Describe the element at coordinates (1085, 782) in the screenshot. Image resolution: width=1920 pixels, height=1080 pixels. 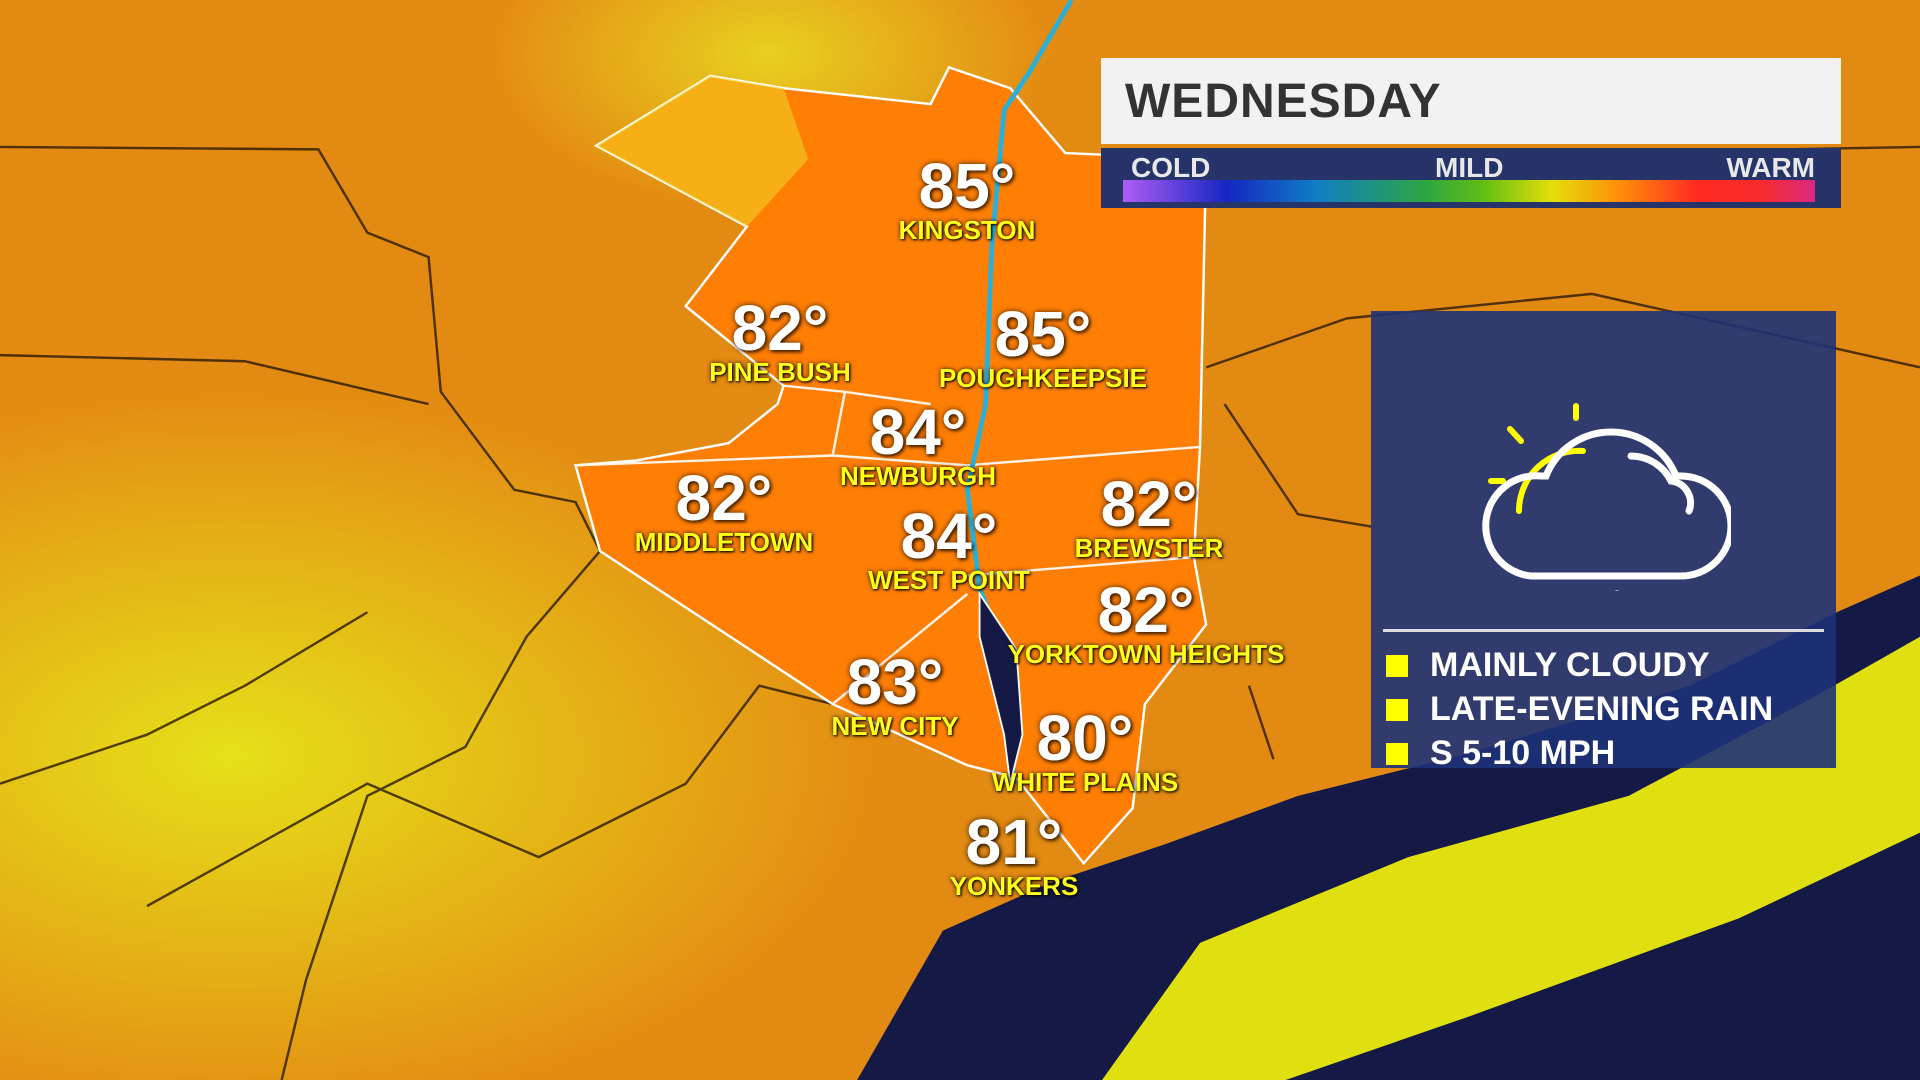
I see `city-name: WHITE PLAINS` at that location.